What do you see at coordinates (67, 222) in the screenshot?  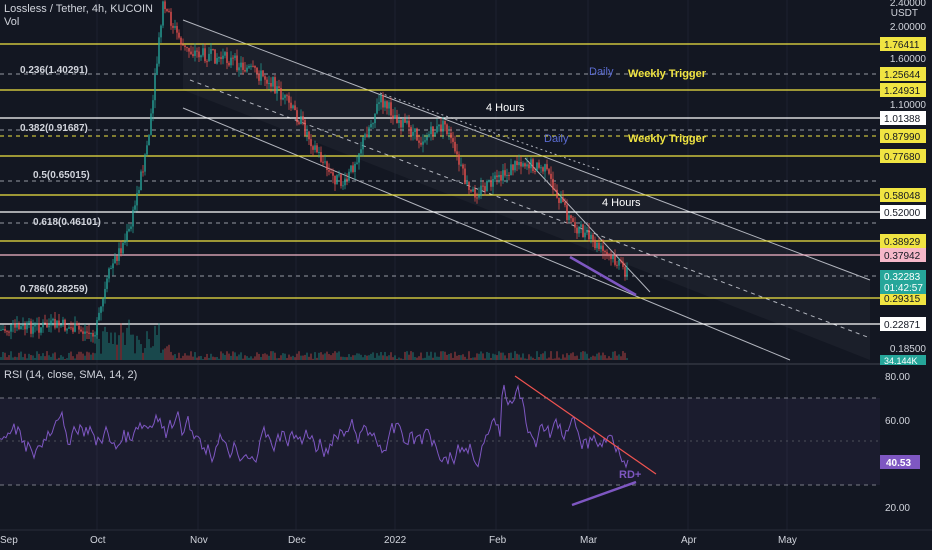 I see `fib-label-0618: 0.618(0.46101)` at bounding box center [67, 222].